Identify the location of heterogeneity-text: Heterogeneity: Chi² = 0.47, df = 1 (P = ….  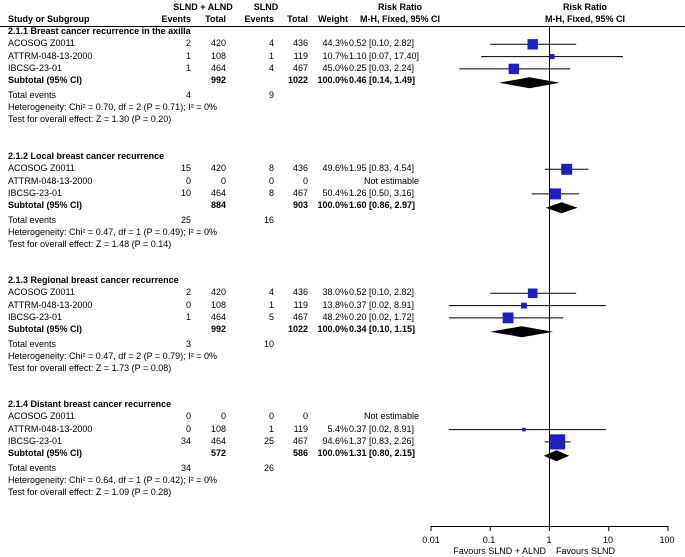
(112, 231).